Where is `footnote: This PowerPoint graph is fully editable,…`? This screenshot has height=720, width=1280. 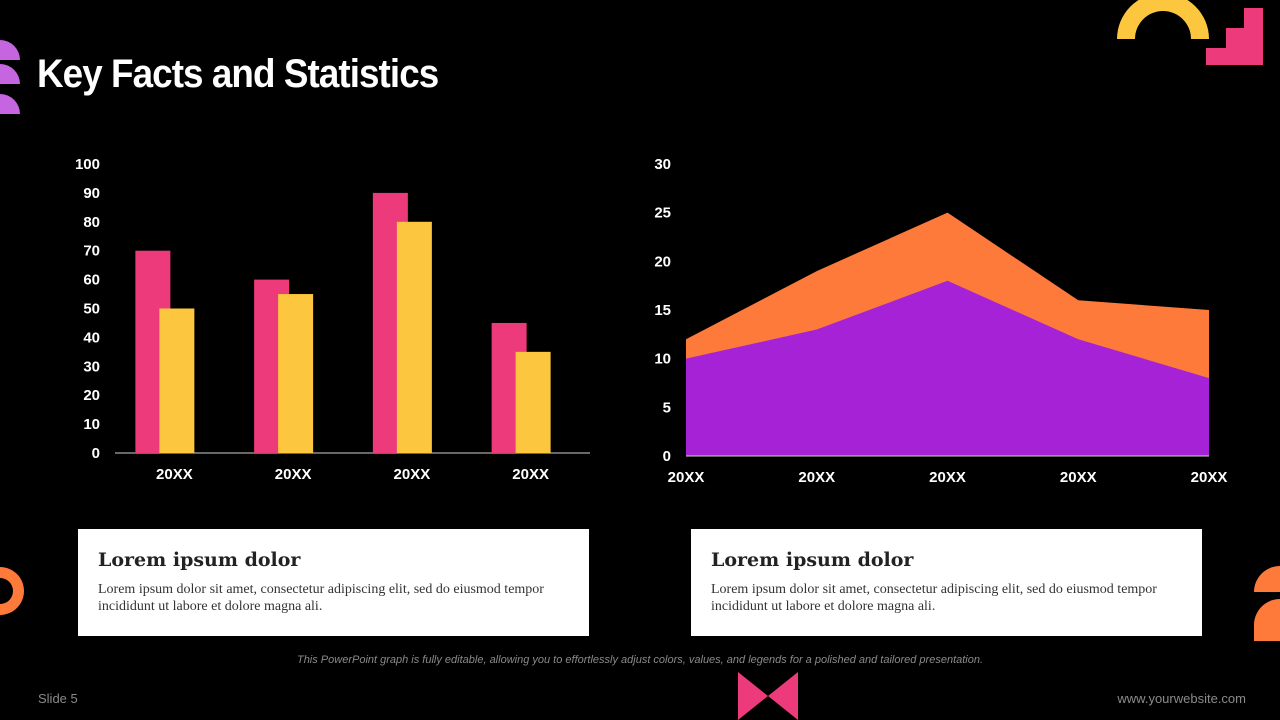
footnote: This PowerPoint graph is fully editable,… is located at coordinates (640, 660).